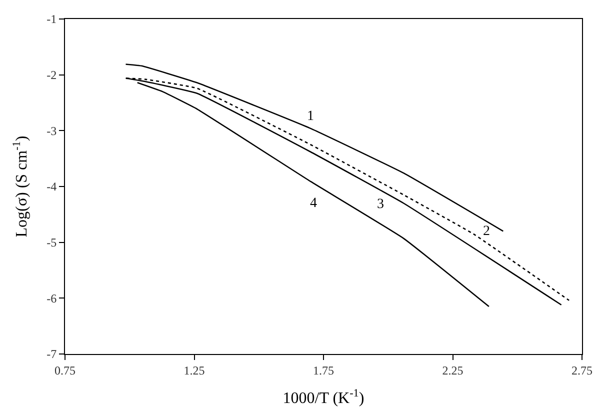  Describe the element at coordinates (194, 370) in the screenshot. I see `x-tick-label: 1.25` at that location.